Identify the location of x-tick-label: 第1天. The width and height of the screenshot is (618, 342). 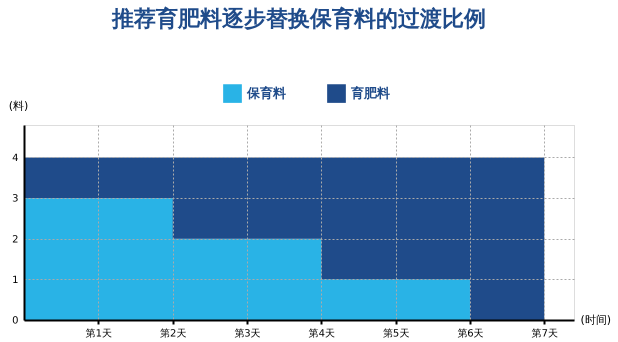
(99, 334).